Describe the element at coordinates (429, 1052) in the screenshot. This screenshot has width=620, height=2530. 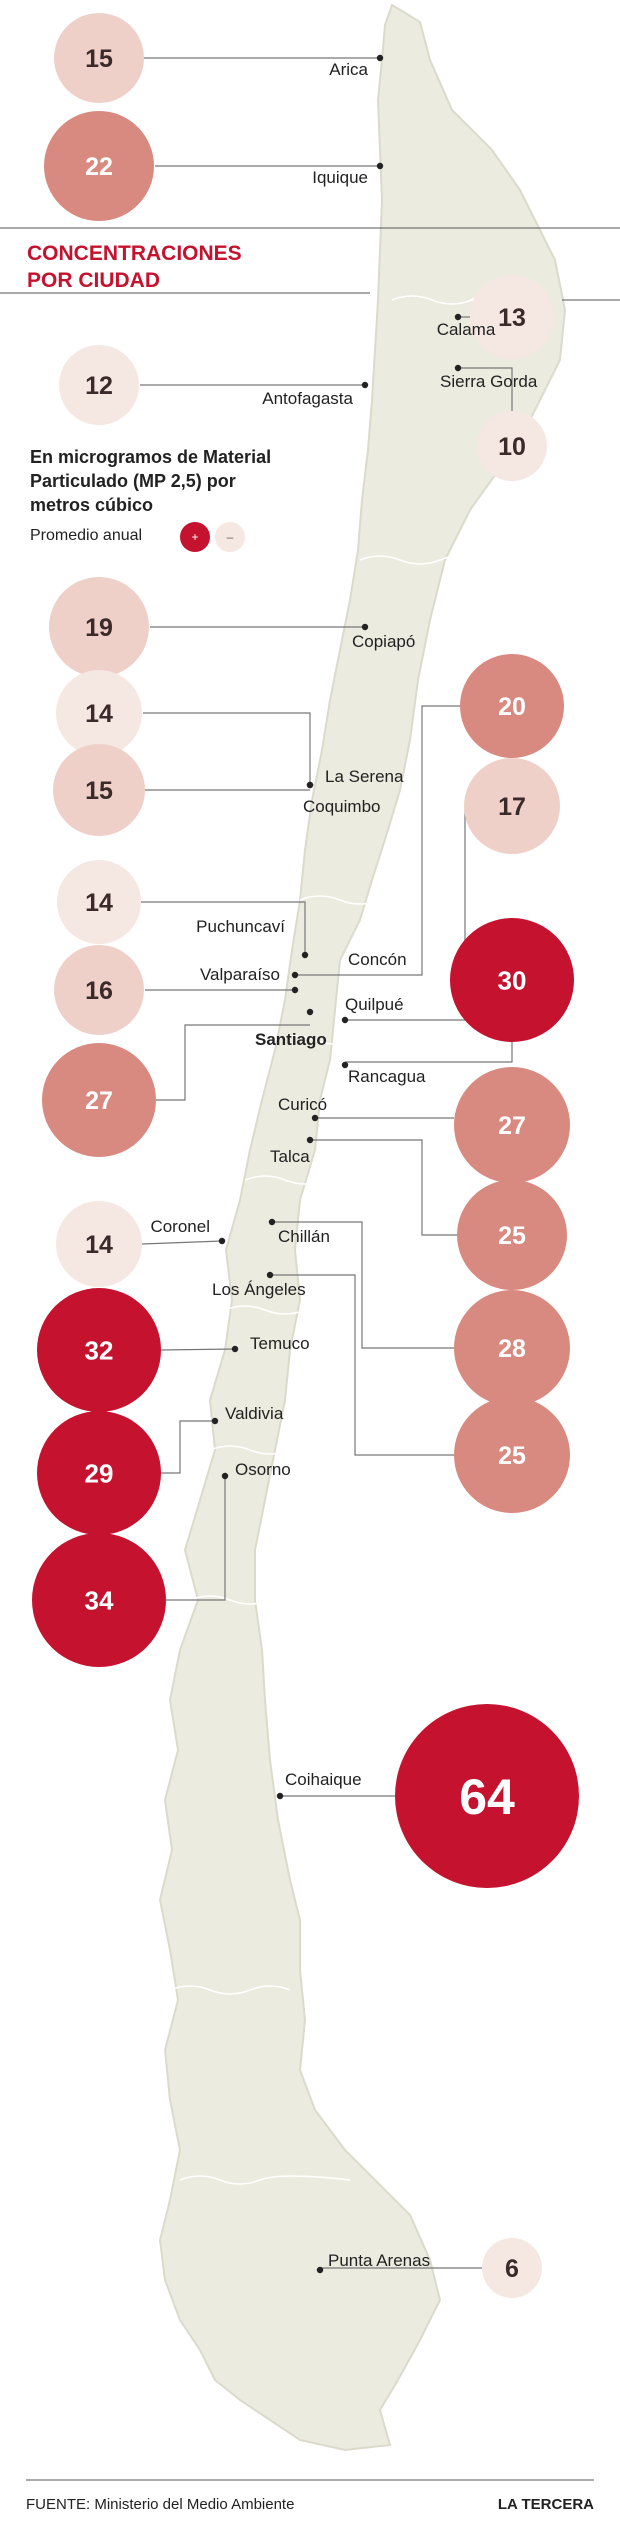
I see `connector-rancagua` at that location.